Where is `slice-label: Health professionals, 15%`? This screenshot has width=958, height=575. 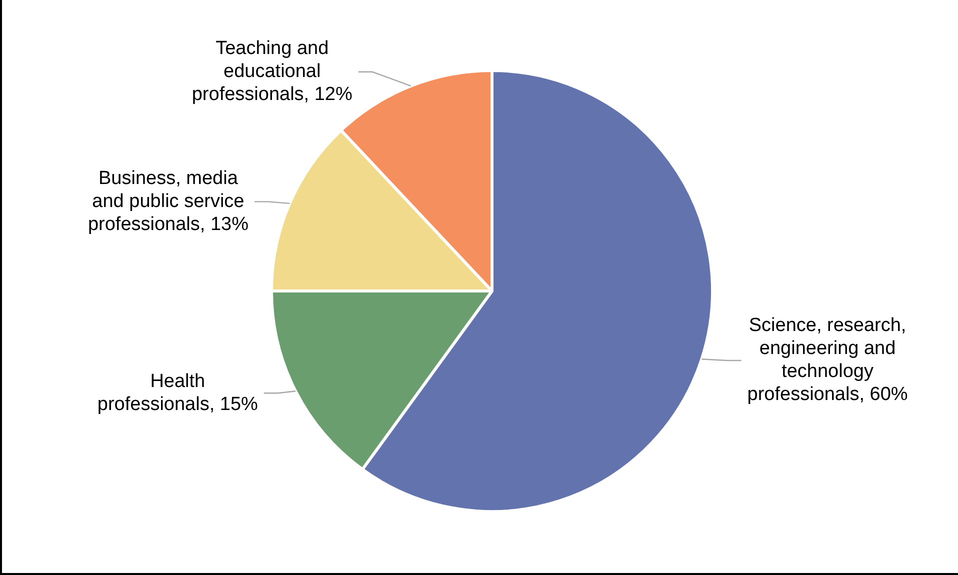
slice-label: Health professionals, 15% is located at coordinates (177, 392).